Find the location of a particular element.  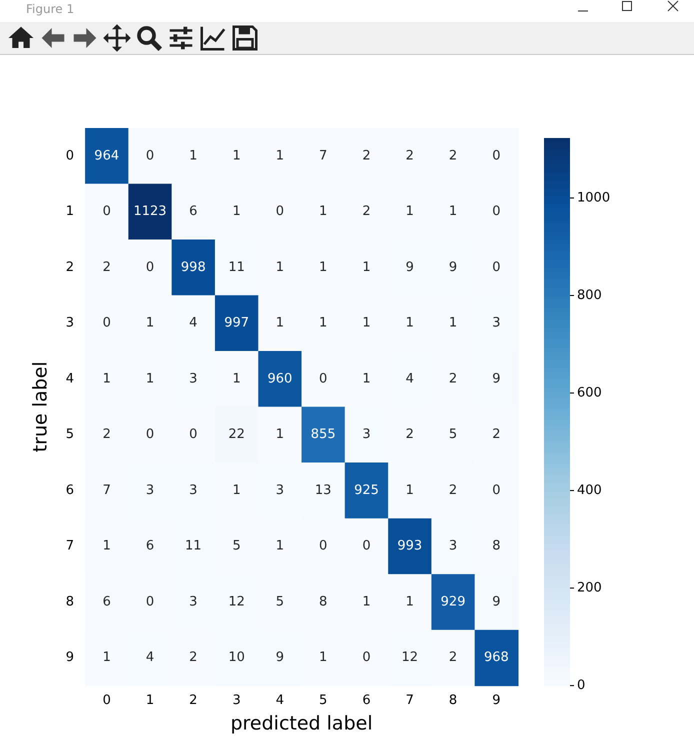

data-label: 7 is located at coordinates (106, 490).